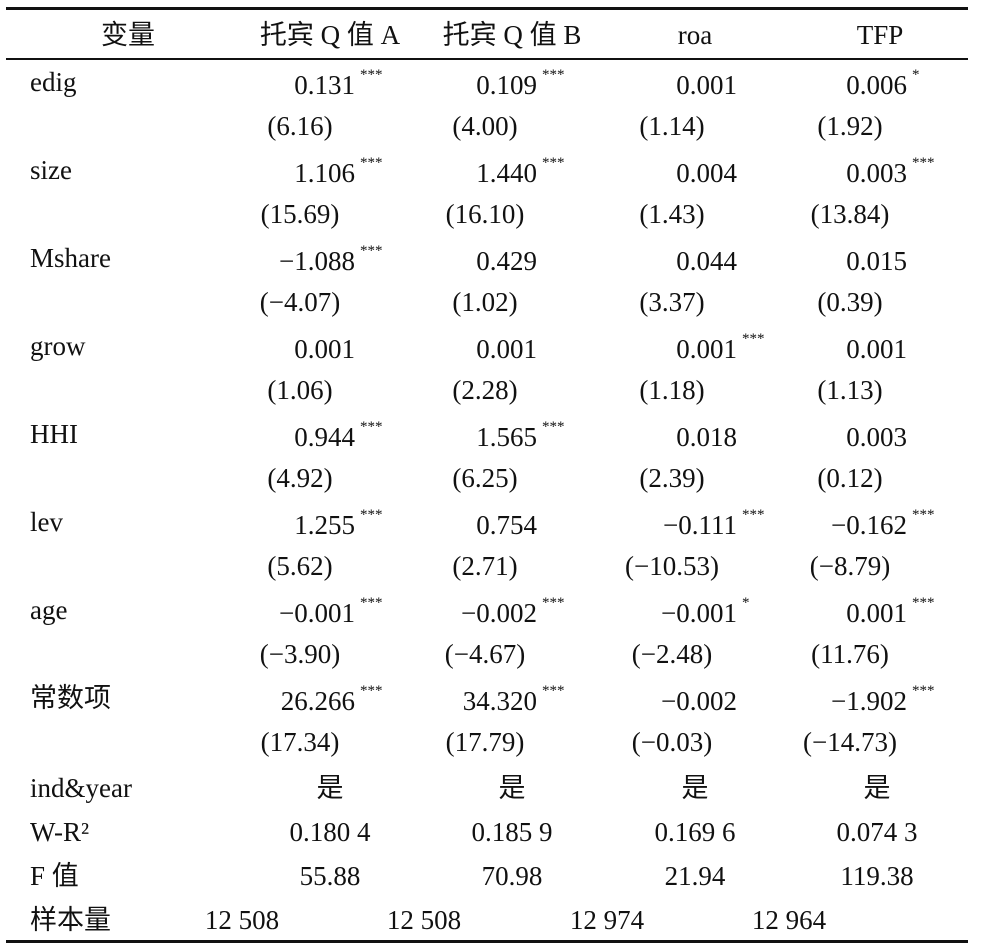 The width and height of the screenshot is (984, 952). Describe the element at coordinates (499, 613) in the screenshot. I see `coefficient: −0.002` at that location.